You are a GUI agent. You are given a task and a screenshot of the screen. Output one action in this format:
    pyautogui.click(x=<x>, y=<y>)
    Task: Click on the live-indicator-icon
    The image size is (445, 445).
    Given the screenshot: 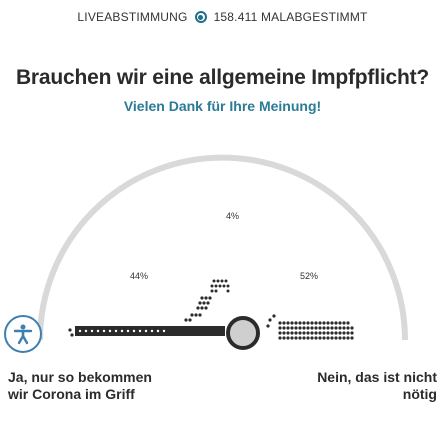 What is the action you would take?
    pyautogui.click(x=200, y=17)
    